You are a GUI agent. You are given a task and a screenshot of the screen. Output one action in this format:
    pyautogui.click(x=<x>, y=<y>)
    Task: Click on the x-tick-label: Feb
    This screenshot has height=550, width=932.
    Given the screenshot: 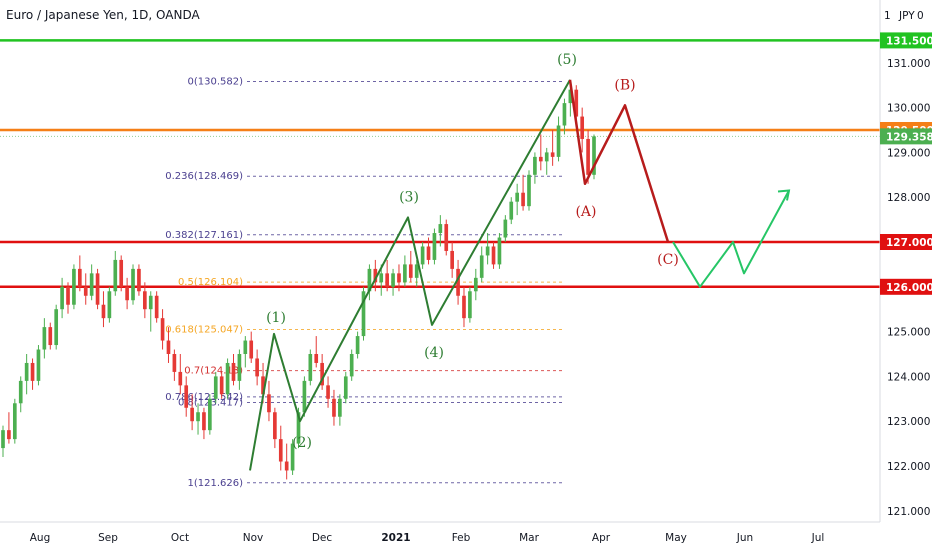 What is the action you would take?
    pyautogui.click(x=461, y=538)
    